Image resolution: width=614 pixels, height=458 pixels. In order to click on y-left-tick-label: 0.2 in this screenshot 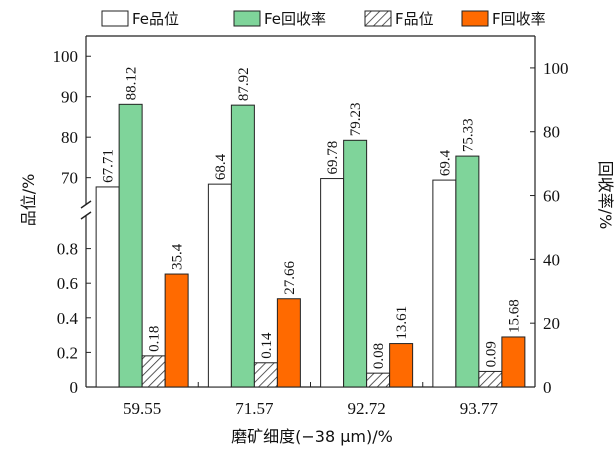, I will do `click(67, 352)`.